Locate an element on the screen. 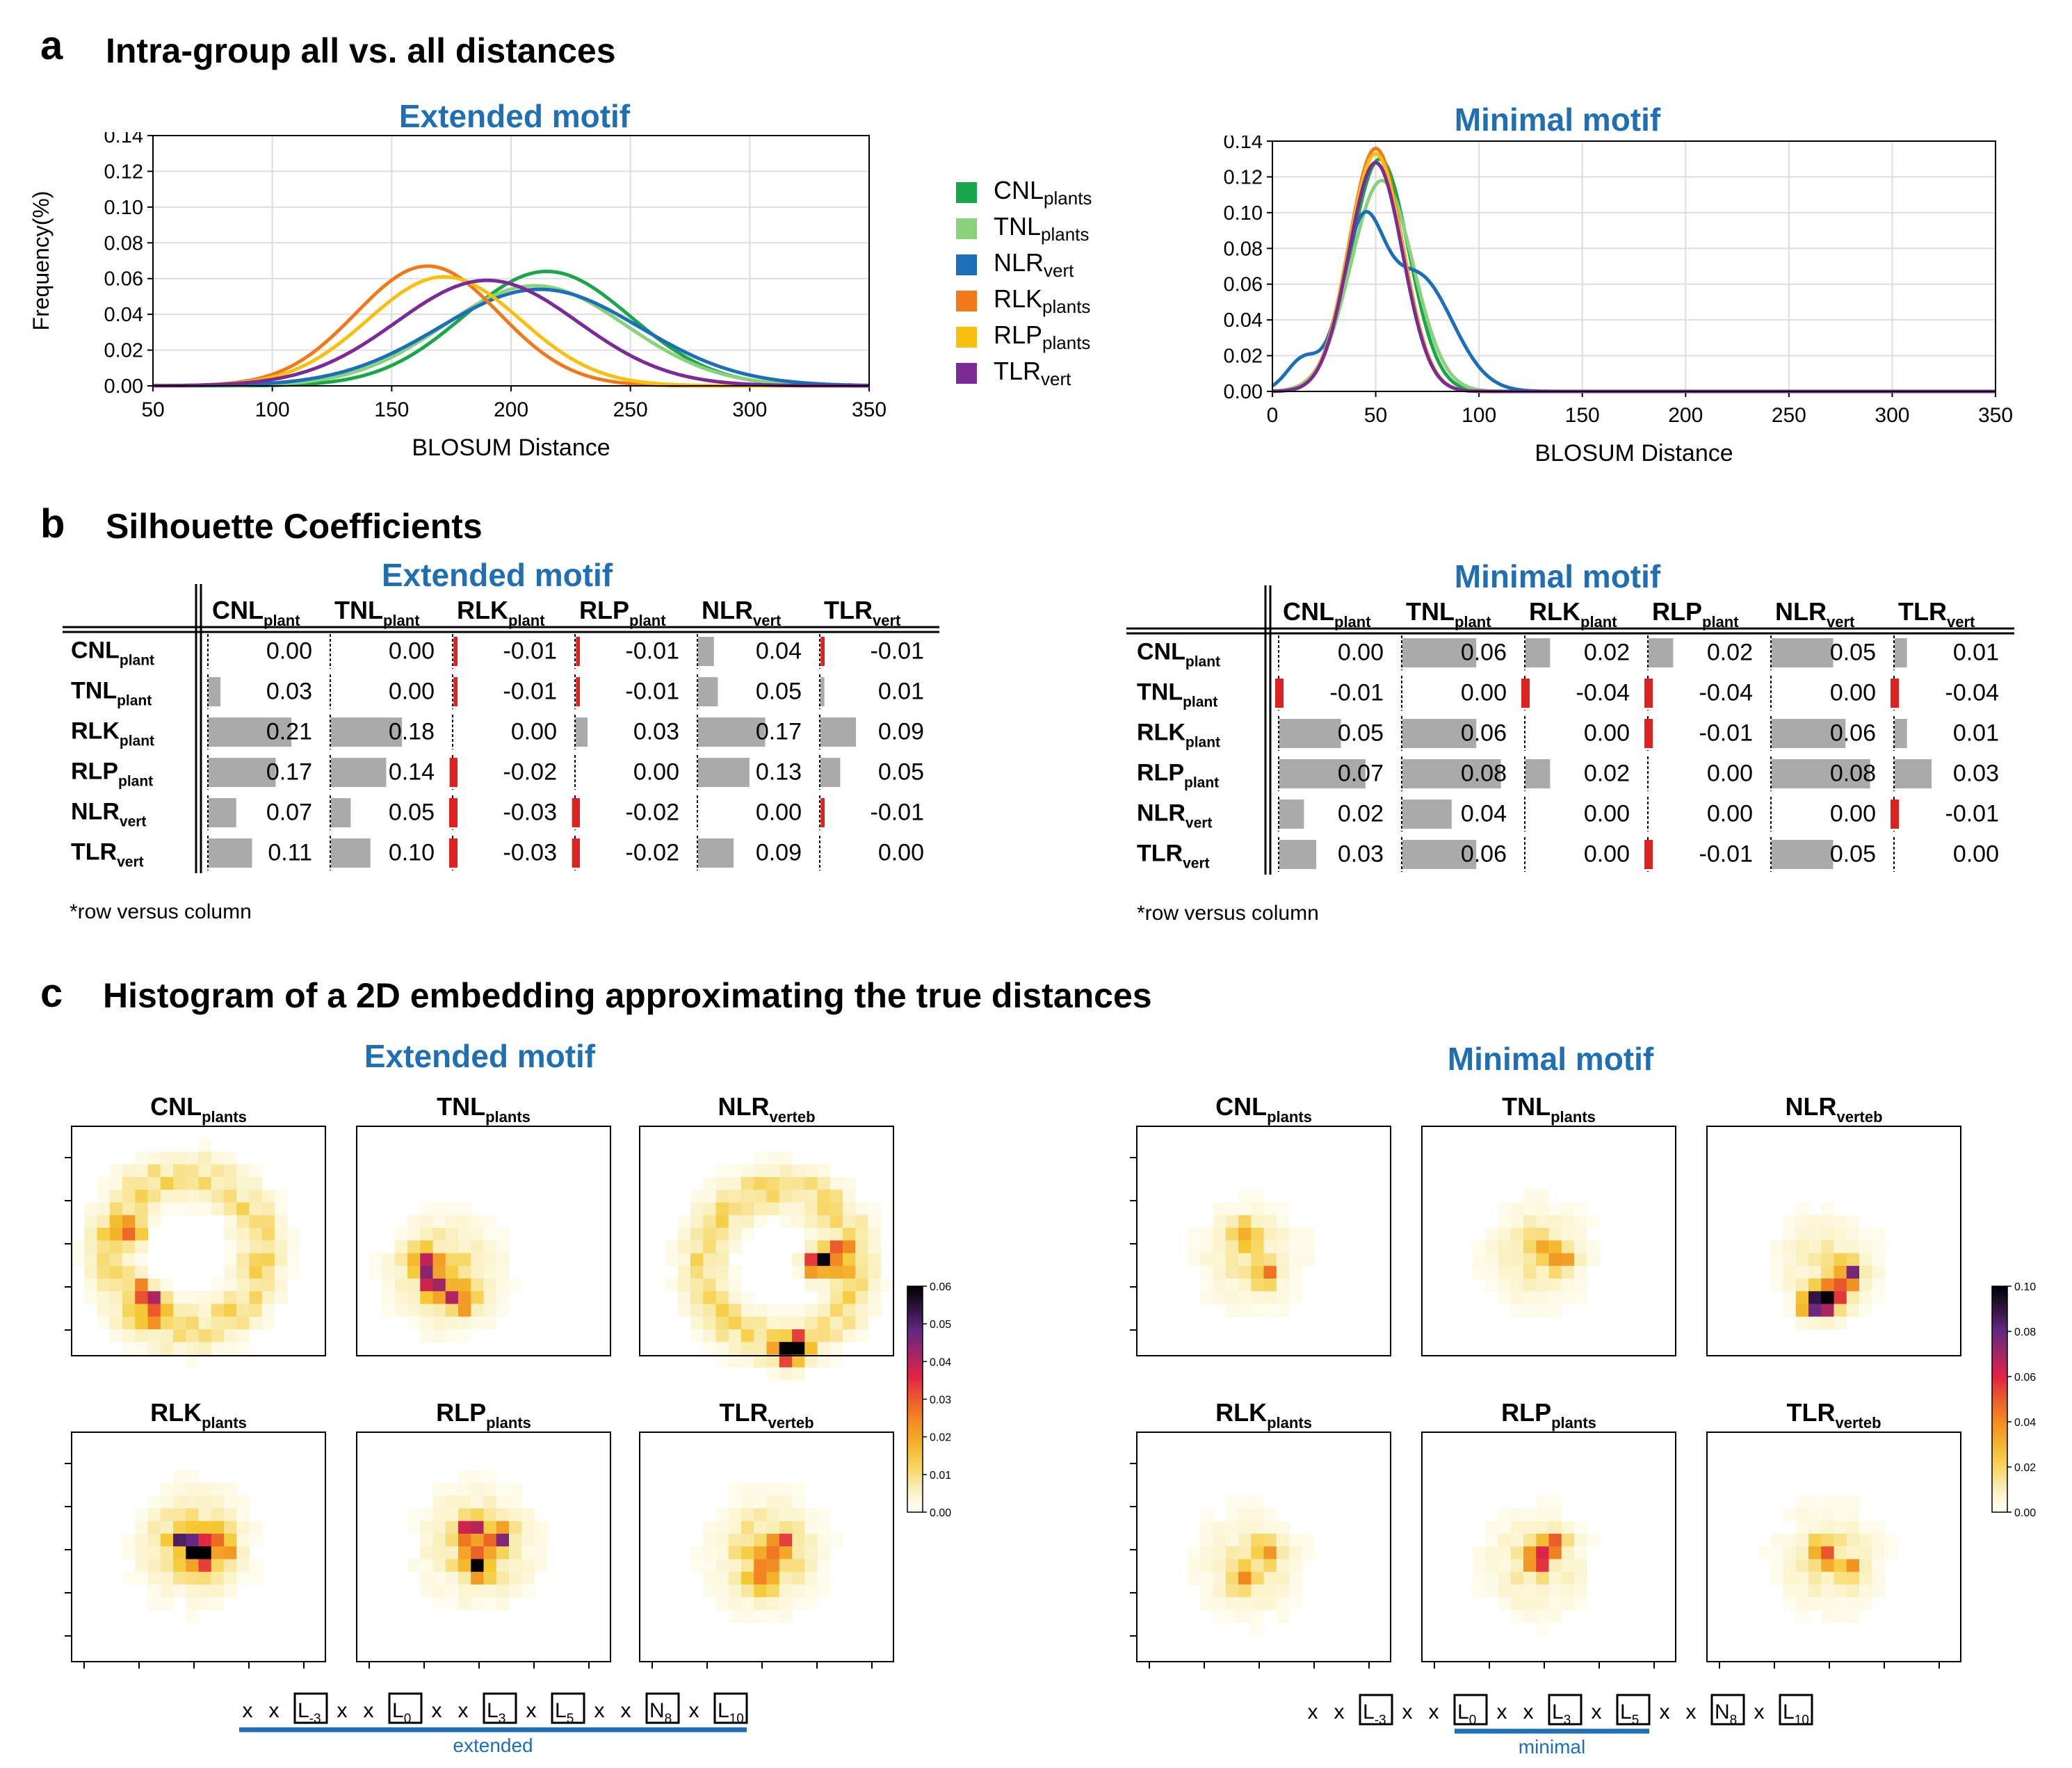 The image size is (2072, 1768). motif-box is located at coordinates (1633, 1710).